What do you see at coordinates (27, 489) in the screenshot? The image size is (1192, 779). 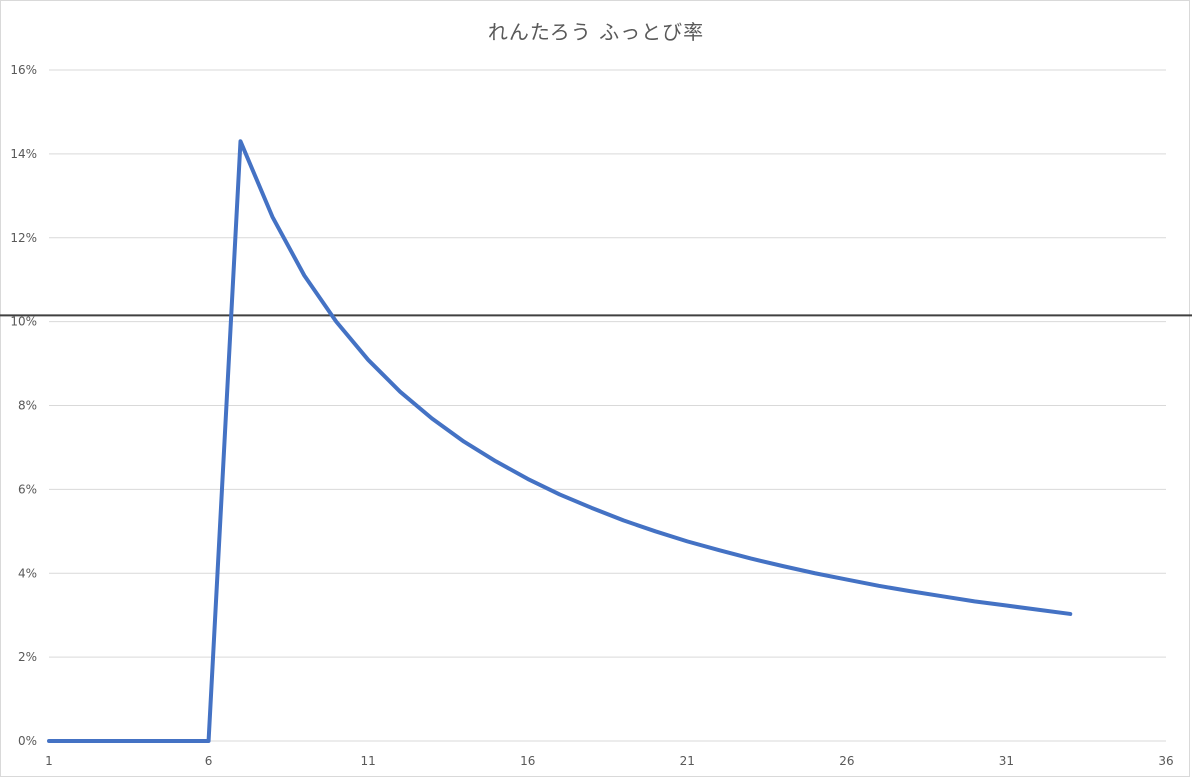 I see `y-tick-label: 6%` at bounding box center [27, 489].